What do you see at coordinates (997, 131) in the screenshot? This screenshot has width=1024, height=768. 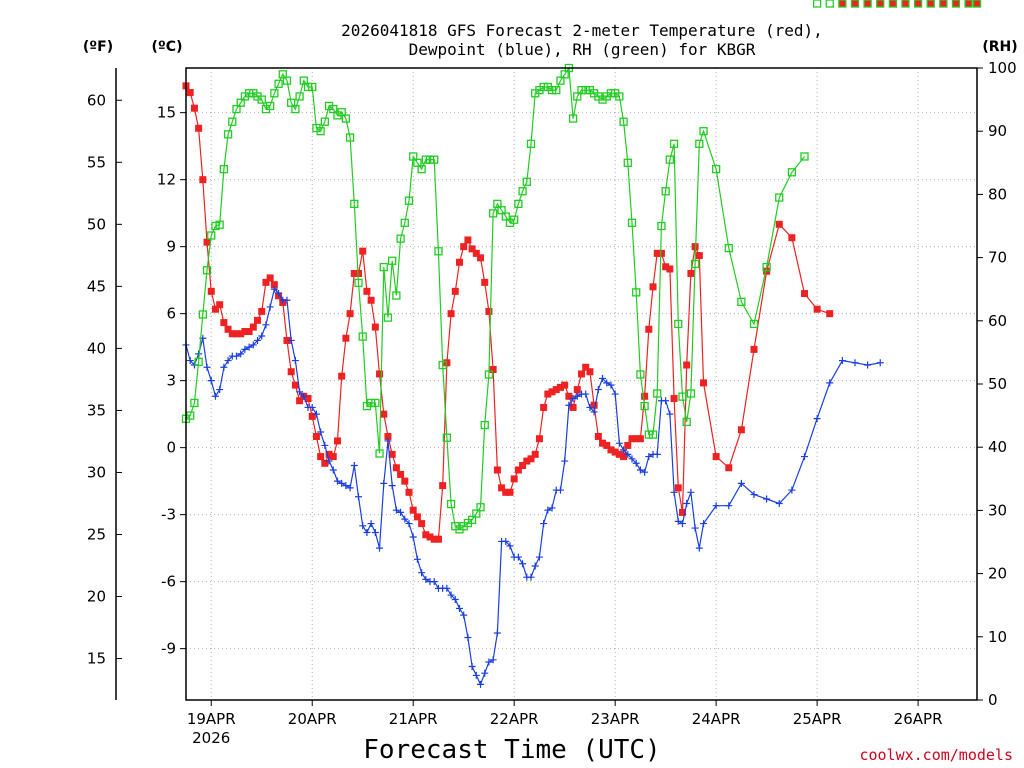 I see `rh-tick-label: 90` at bounding box center [997, 131].